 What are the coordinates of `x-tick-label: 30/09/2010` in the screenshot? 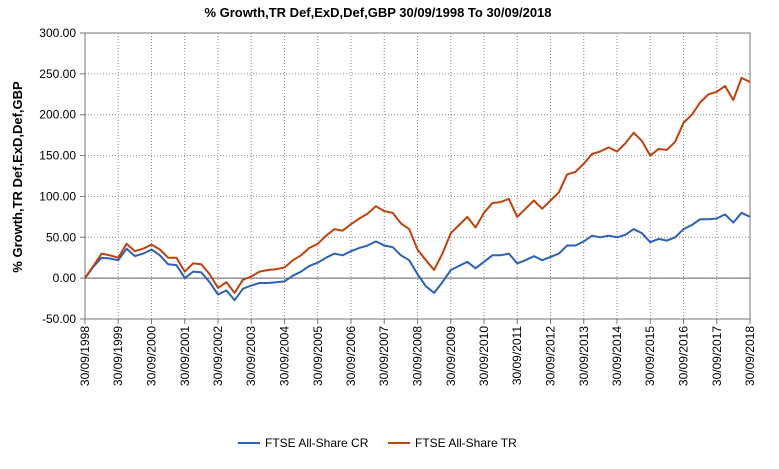 It's located at (484, 356).